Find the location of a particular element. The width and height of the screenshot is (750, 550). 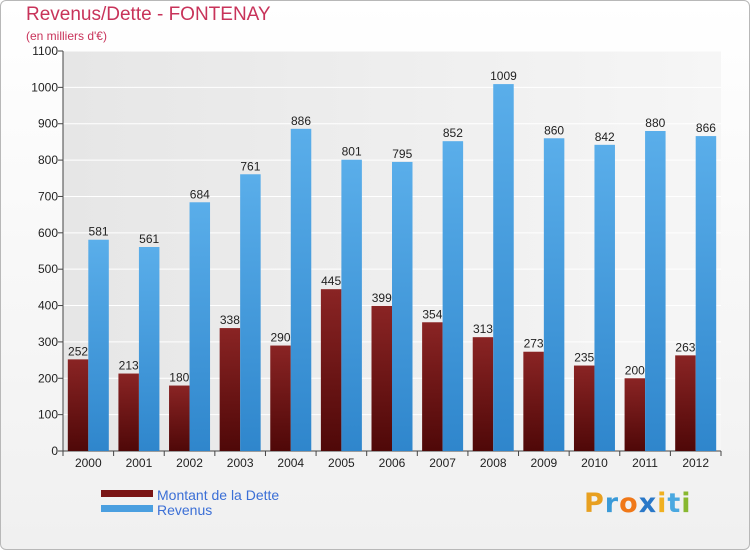

data-label-dette: 338 is located at coordinates (230, 320).